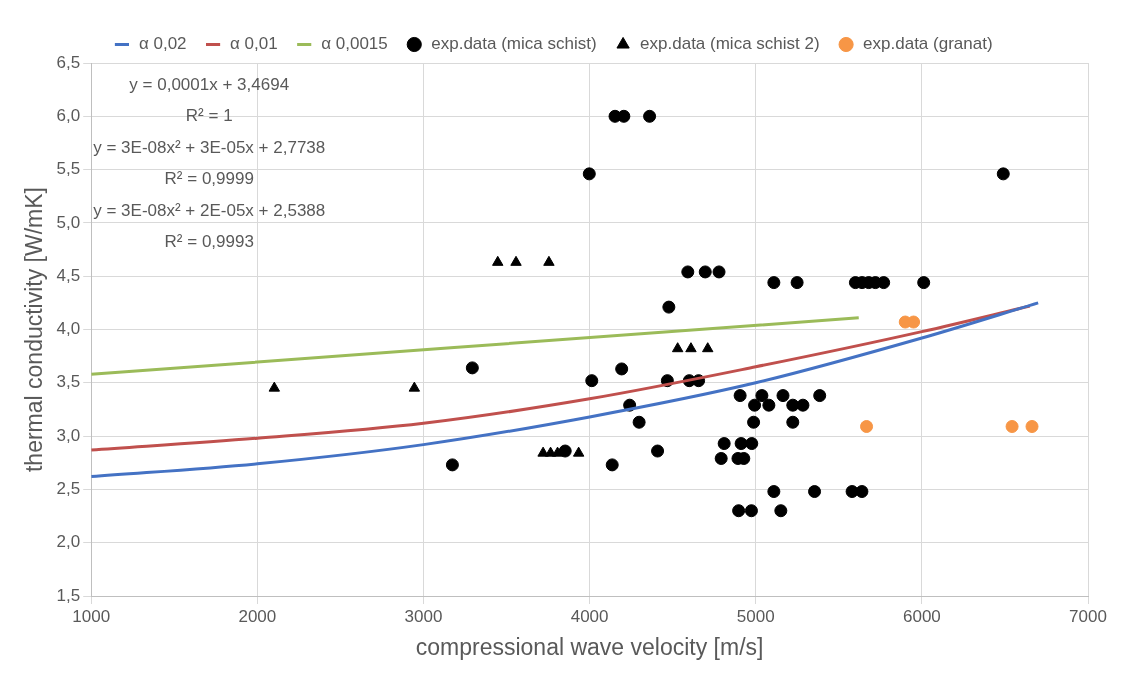  What do you see at coordinates (68, 595) in the screenshot?
I see `y-tick-label: 1,5` at bounding box center [68, 595].